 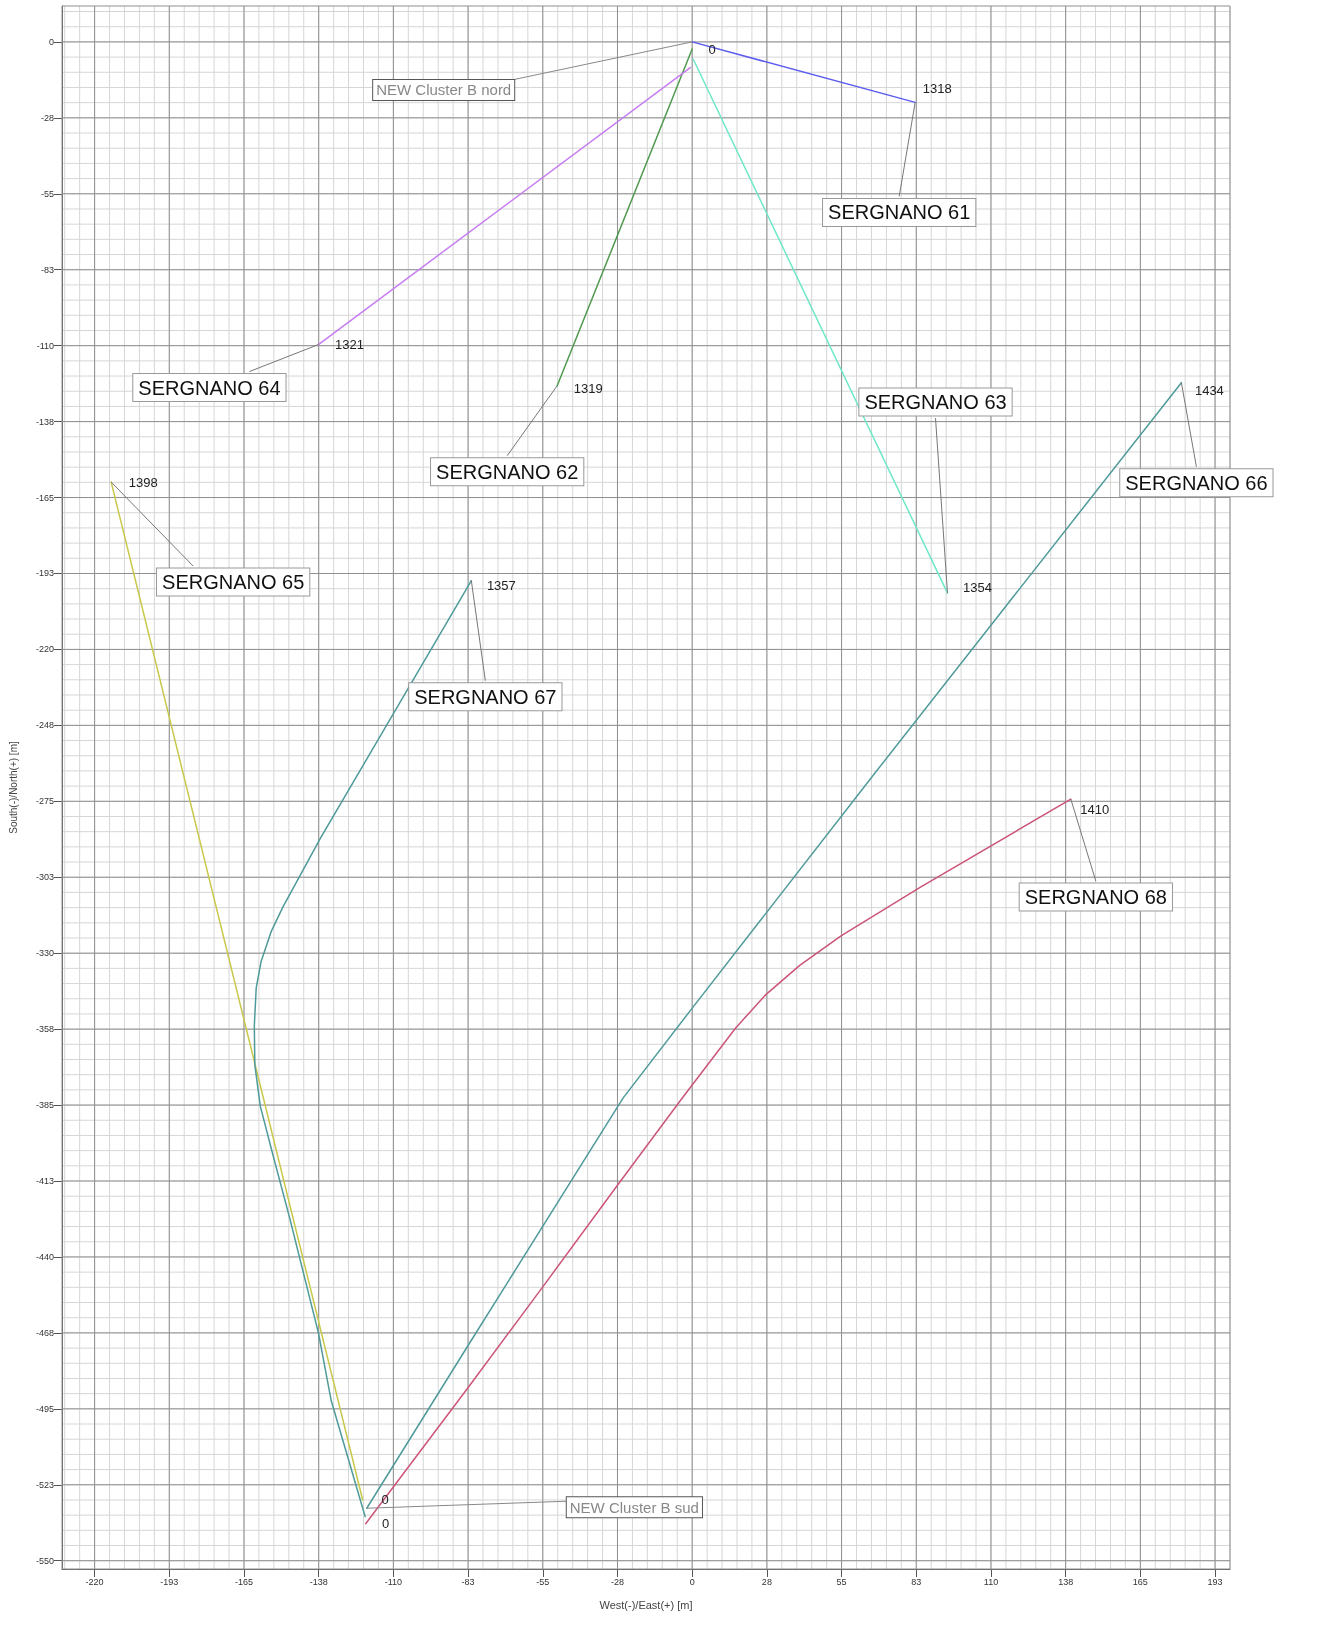 What do you see at coordinates (44, 1332) in the screenshot?
I see `y-tick-label: -468` at bounding box center [44, 1332].